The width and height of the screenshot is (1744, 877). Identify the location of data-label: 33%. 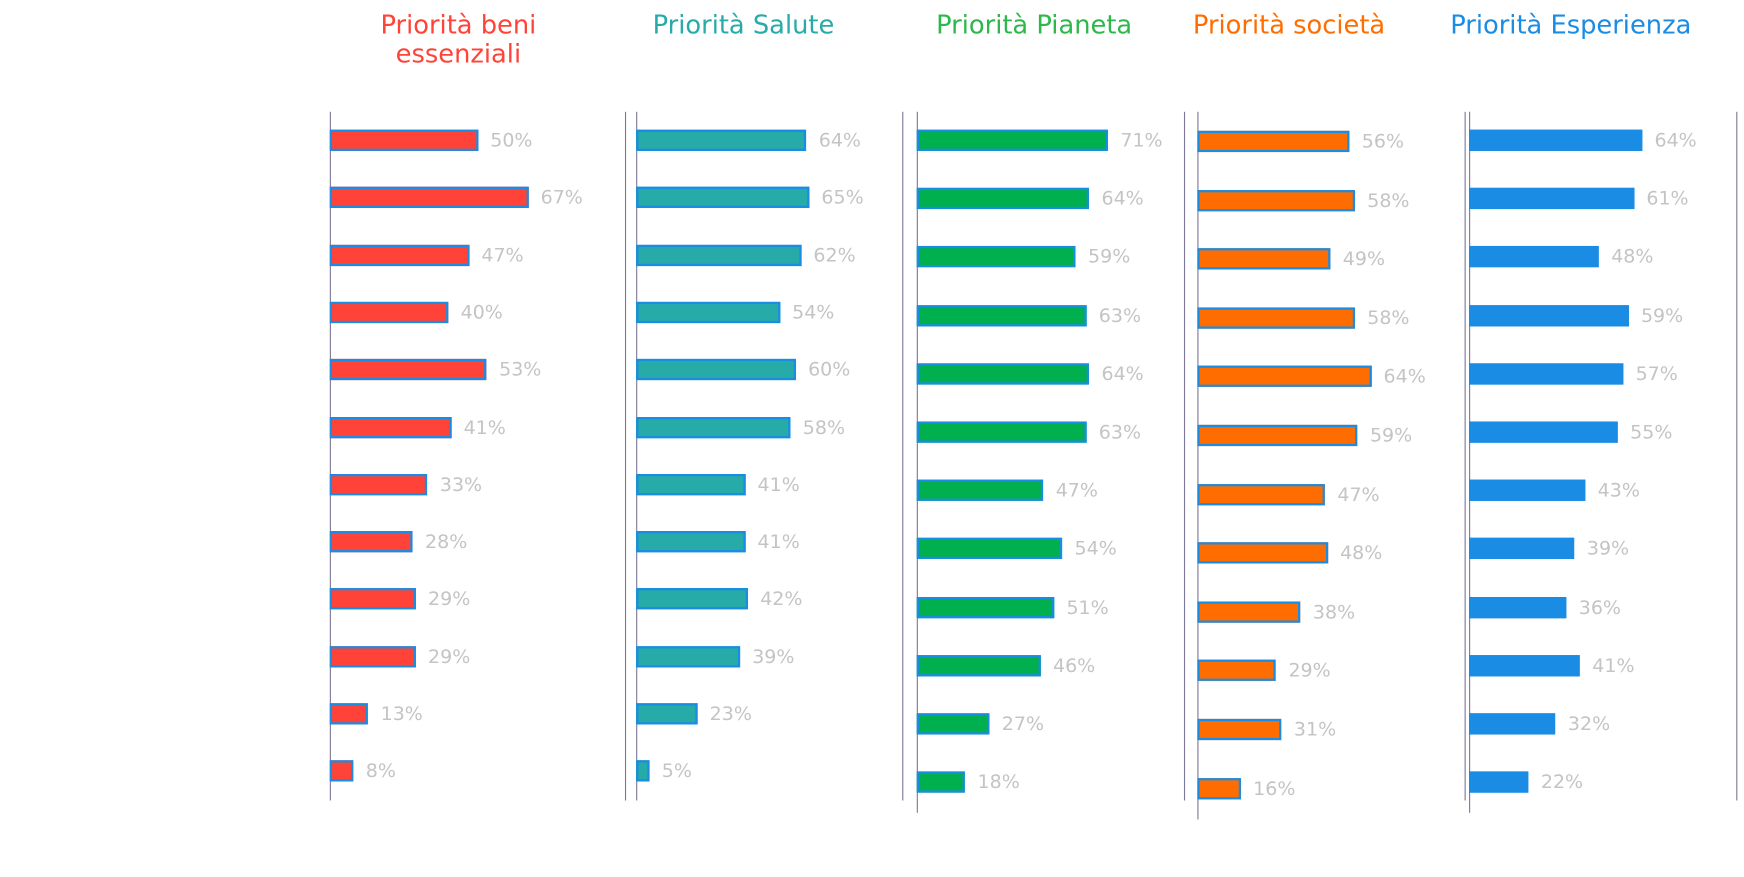
(461, 485).